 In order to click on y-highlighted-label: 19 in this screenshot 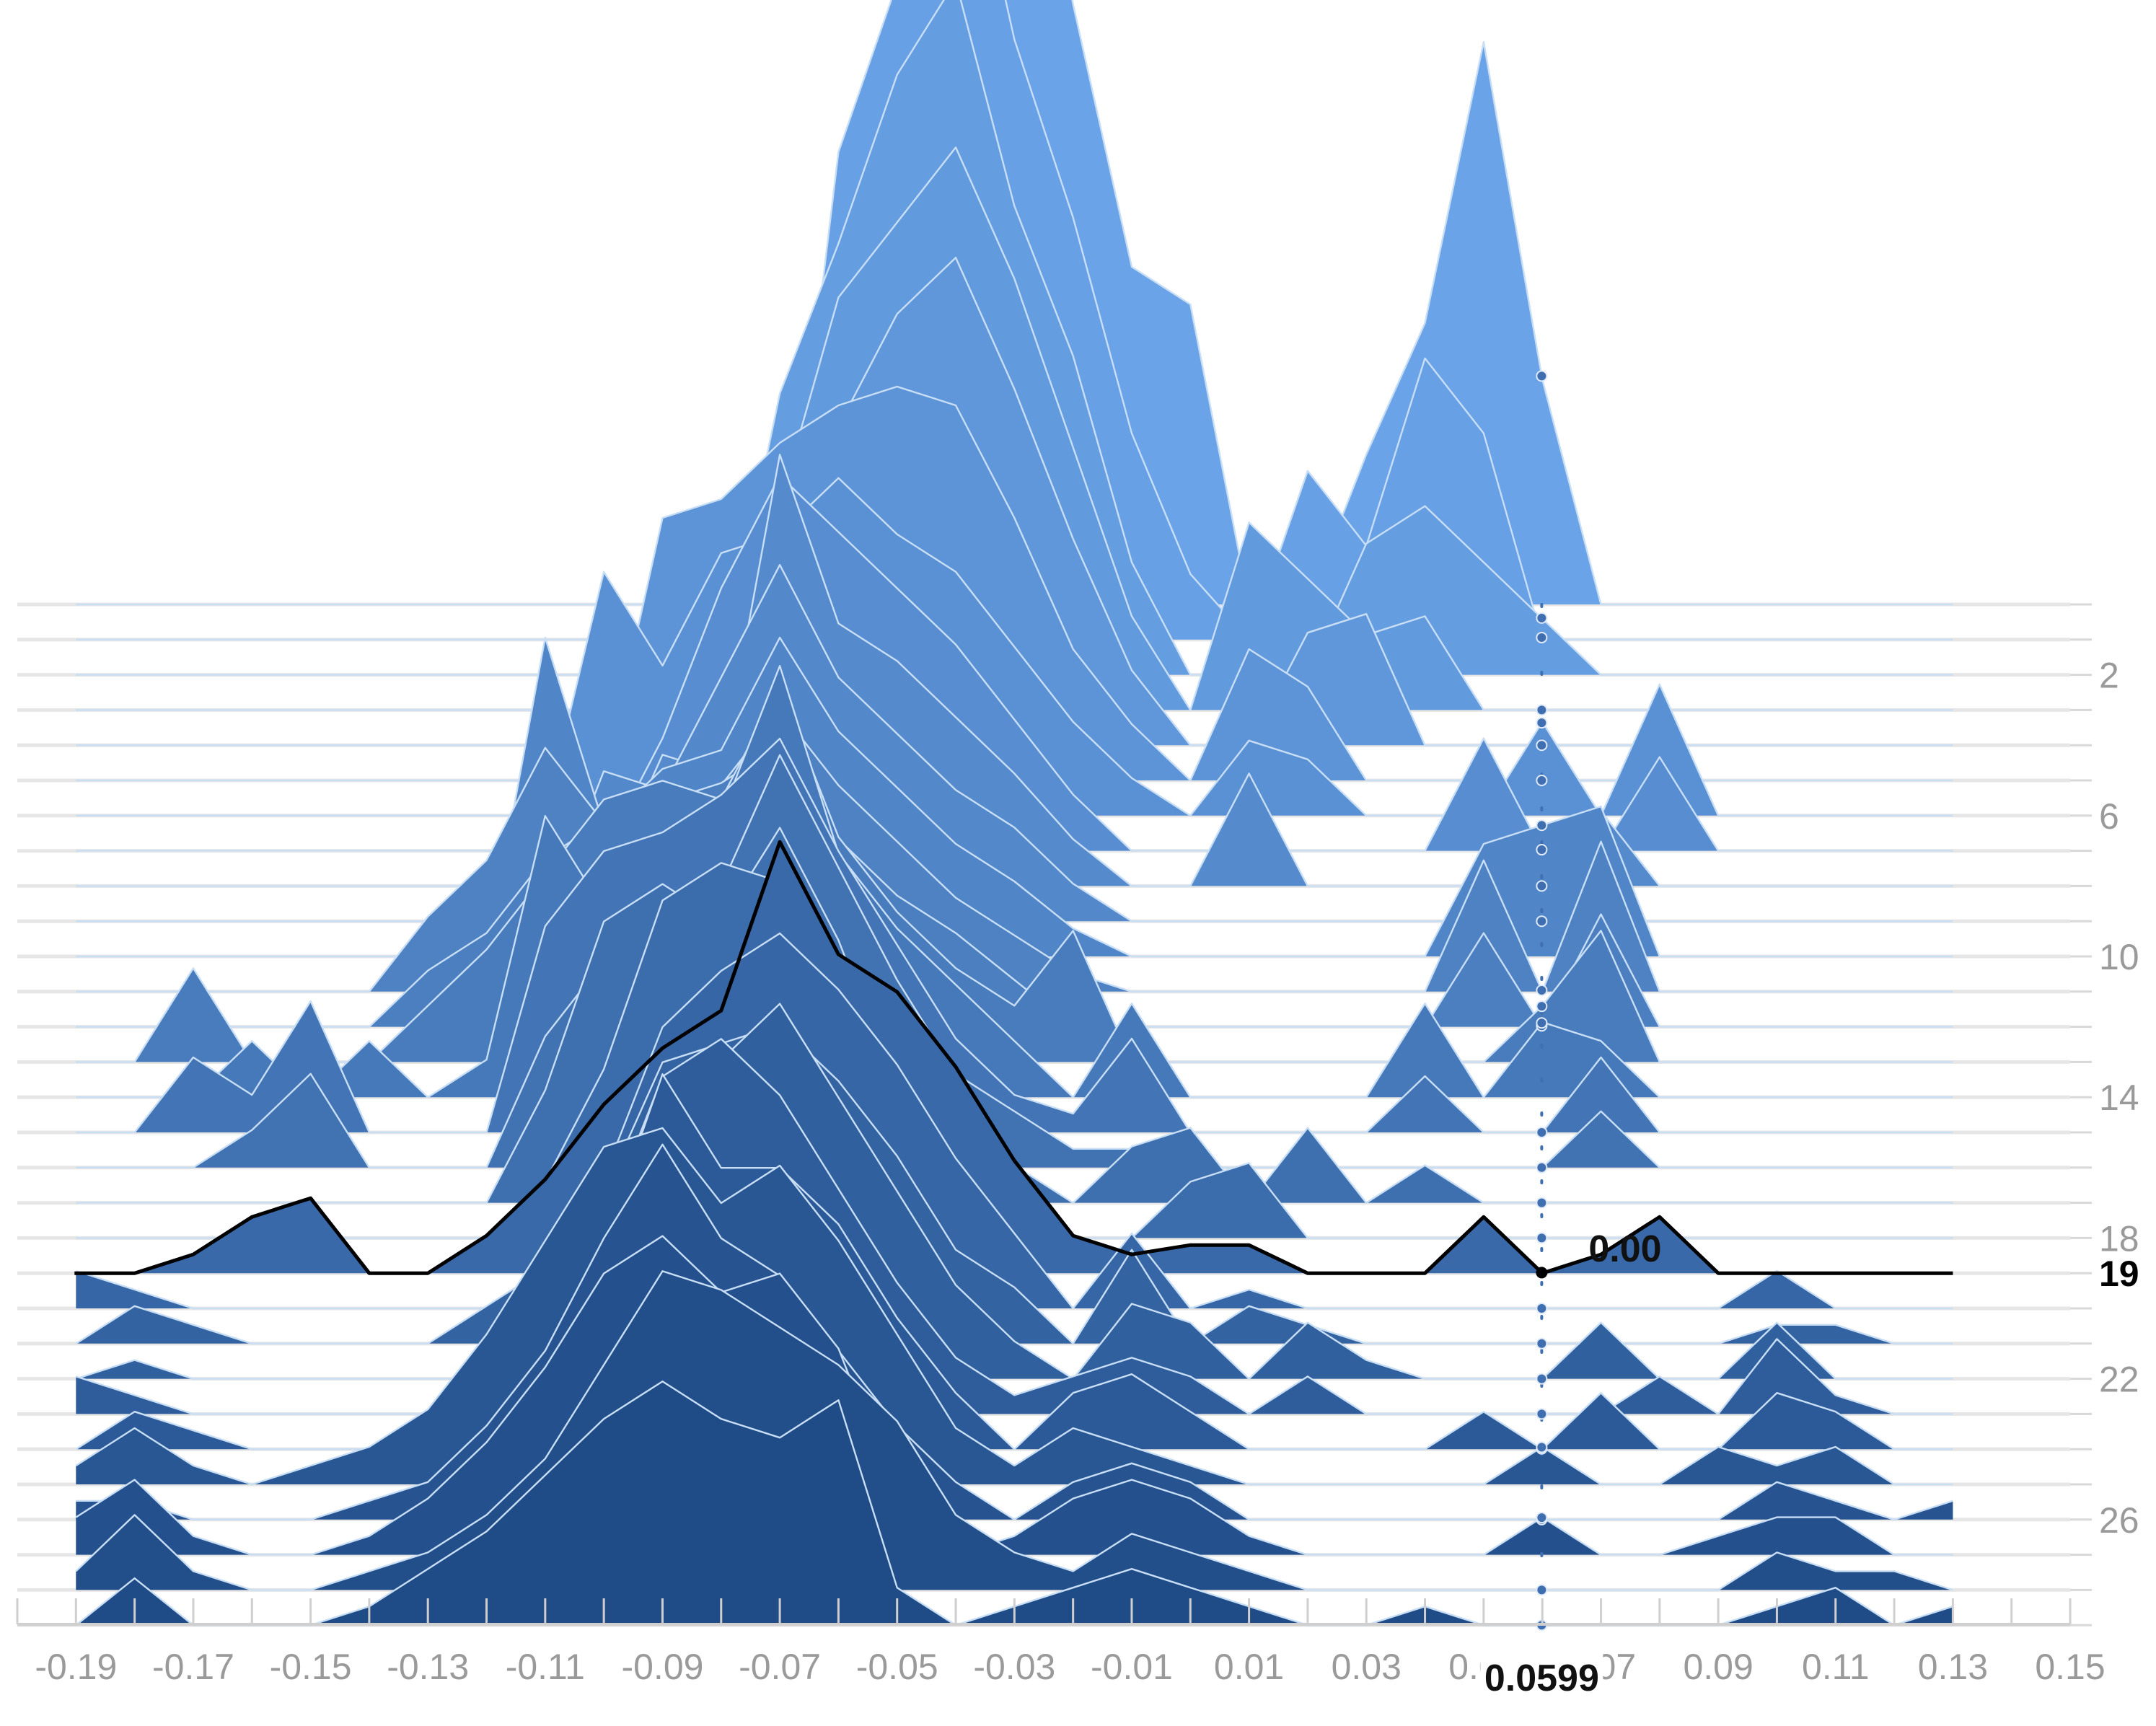, I will do `click(2119, 1274)`.